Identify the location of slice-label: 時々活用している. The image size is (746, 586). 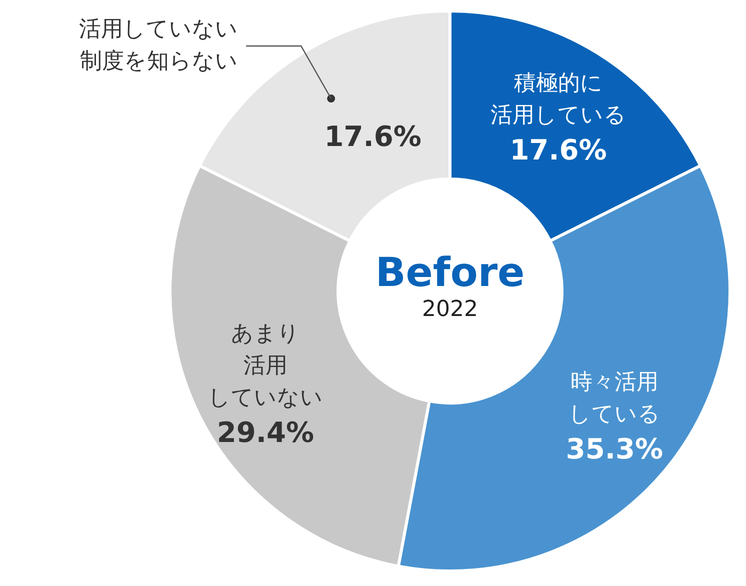
(614, 399).